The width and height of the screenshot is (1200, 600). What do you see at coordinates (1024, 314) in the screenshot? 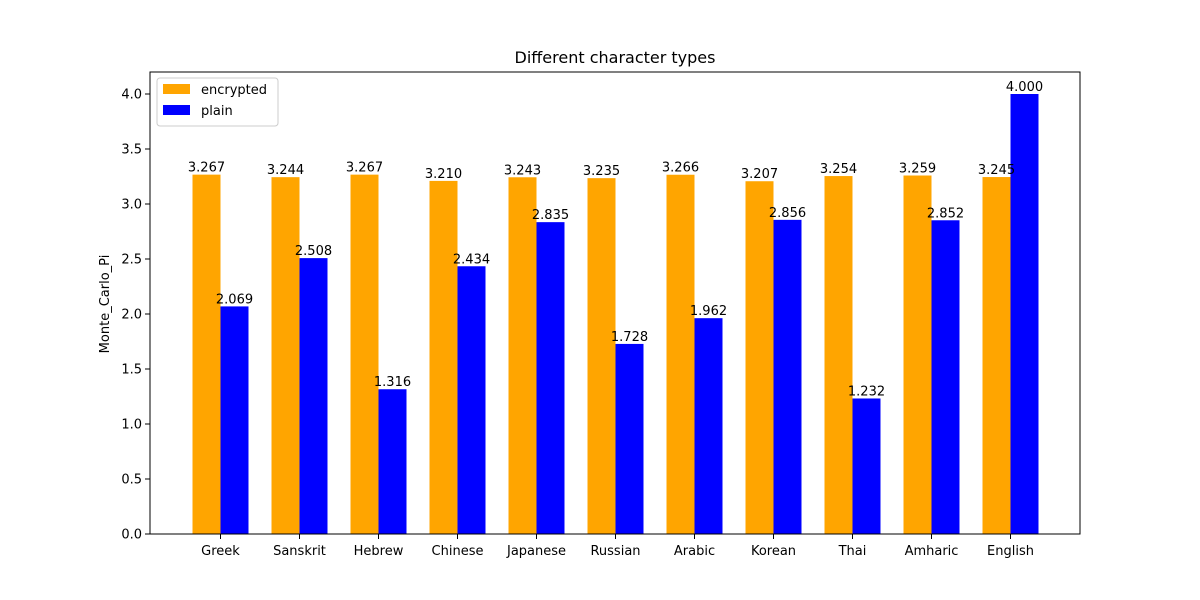
I see `bar-plain-english` at bounding box center [1024, 314].